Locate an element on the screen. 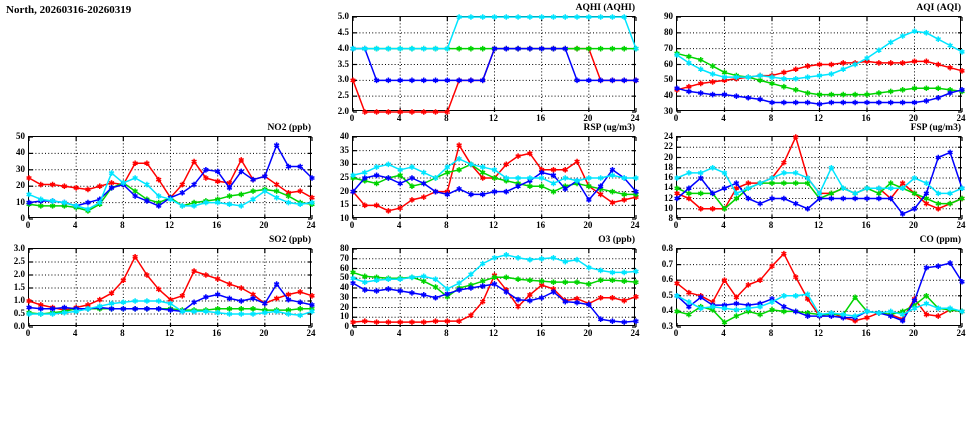  y-tick-label: 70 is located at coordinates (668, 47).